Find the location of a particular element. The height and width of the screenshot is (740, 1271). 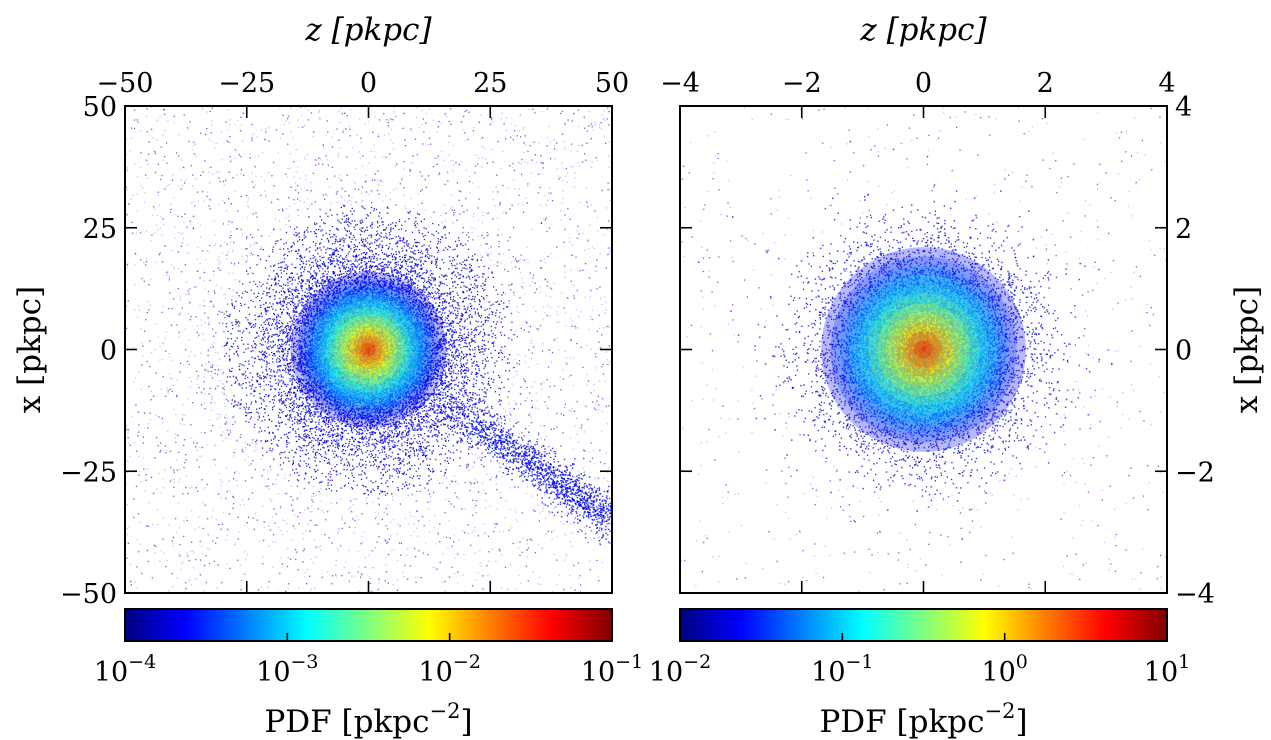

colorbar-tick-label: 10⁰ is located at coordinates (1004, 669).